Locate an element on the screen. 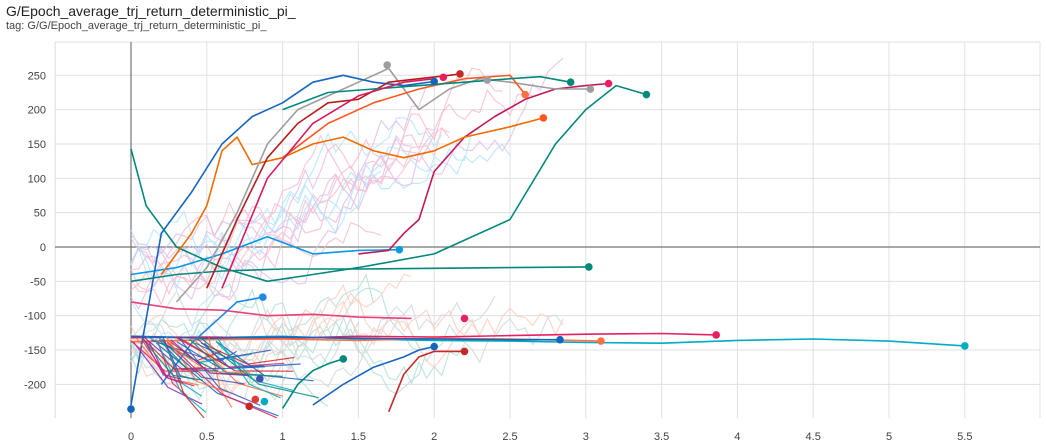 The height and width of the screenshot is (445, 1046). x-tick-label: 4 is located at coordinates (737, 437).